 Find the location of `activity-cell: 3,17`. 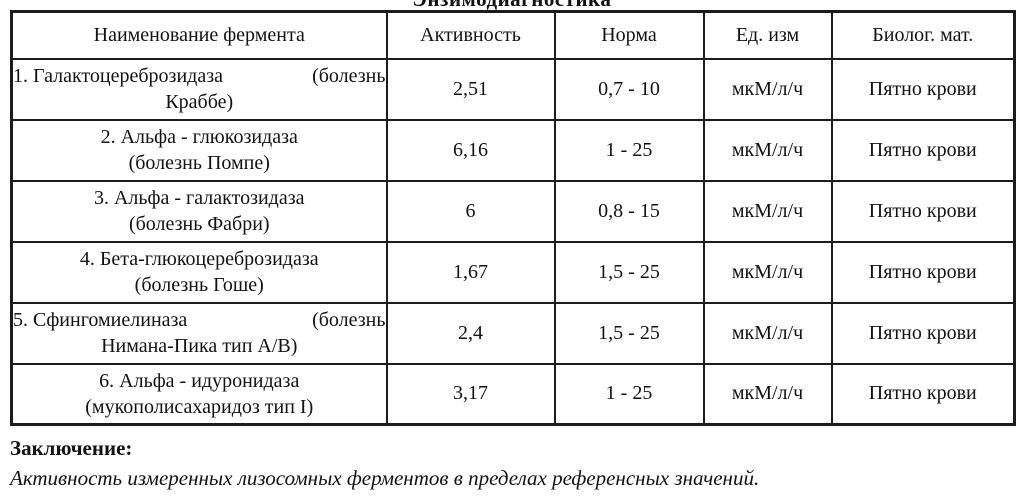

activity-cell: 3,17 is located at coordinates (470, 394).